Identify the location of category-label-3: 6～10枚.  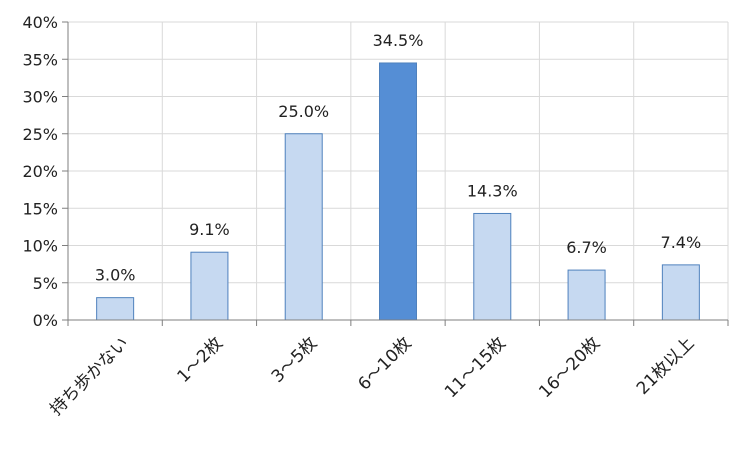
(384, 363).